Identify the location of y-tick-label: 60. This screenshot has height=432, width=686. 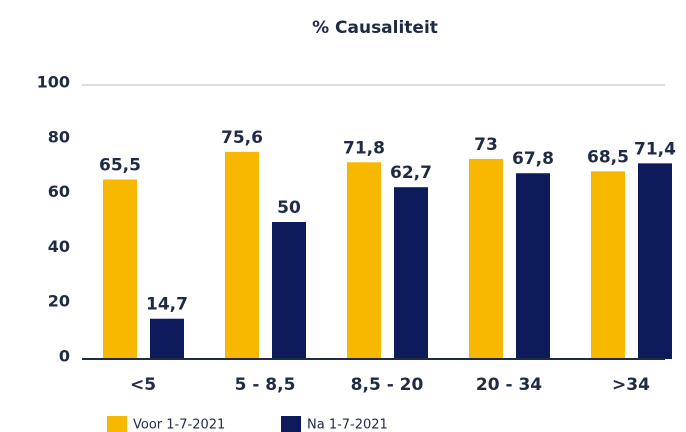
(59, 191).